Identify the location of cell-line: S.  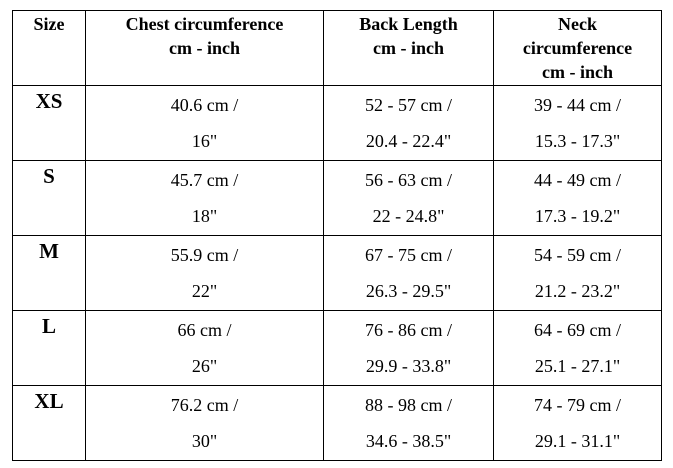
(49, 176).